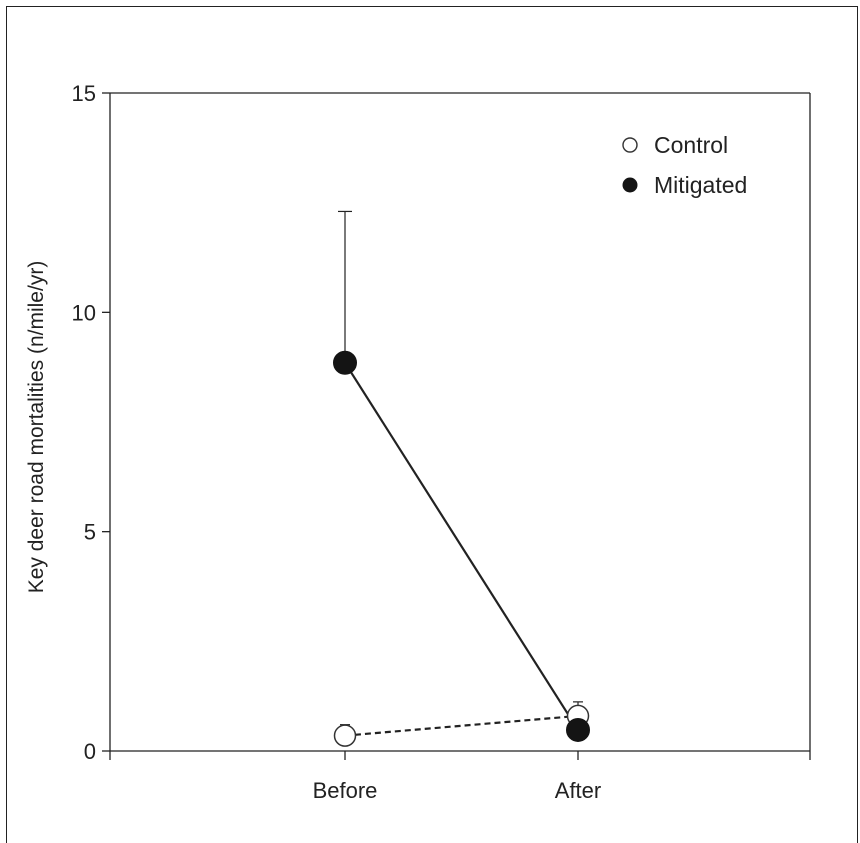 This screenshot has height=843, width=860. I want to click on legend-label: Mitigated, so click(700, 185).